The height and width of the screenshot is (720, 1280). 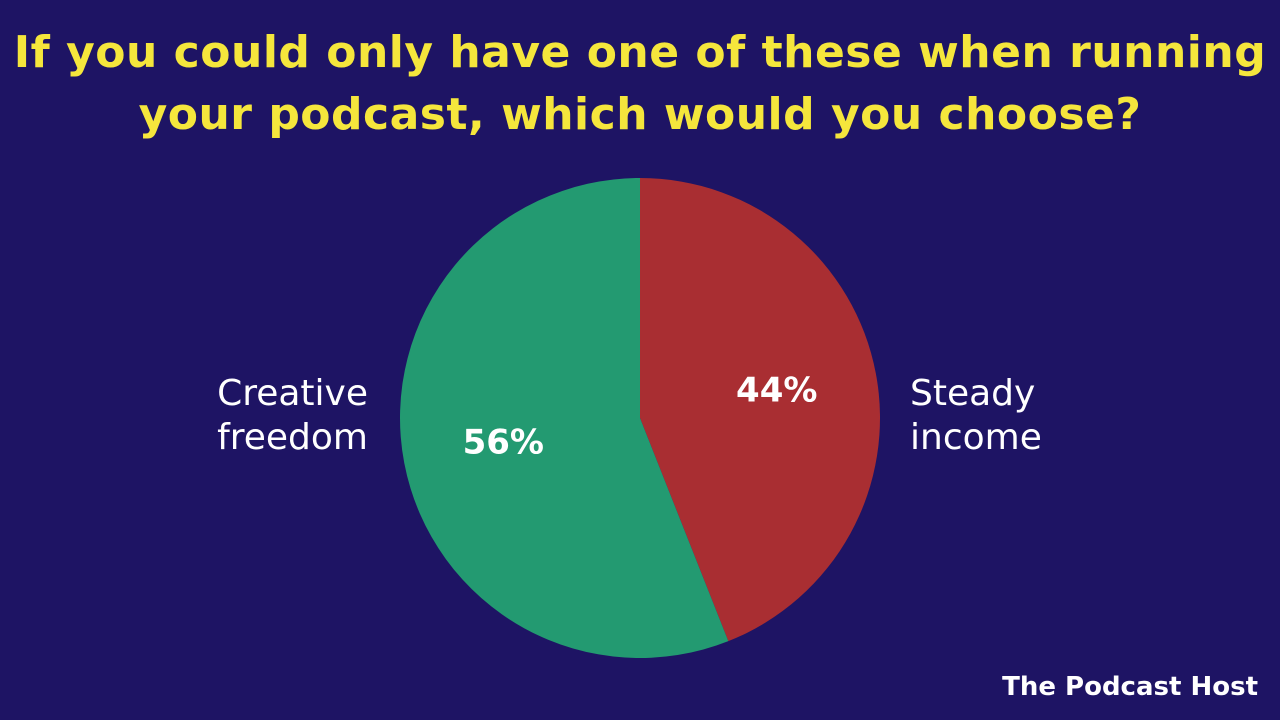 I want to click on brand-logo-text: The Podcast Host, so click(x=1130, y=687).